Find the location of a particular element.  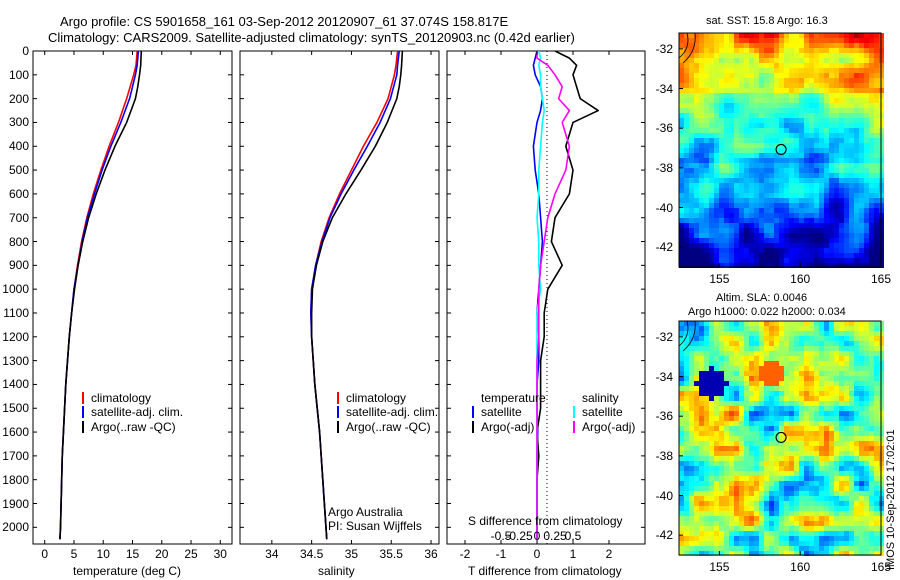

coastline is located at coordinates (687, 48).